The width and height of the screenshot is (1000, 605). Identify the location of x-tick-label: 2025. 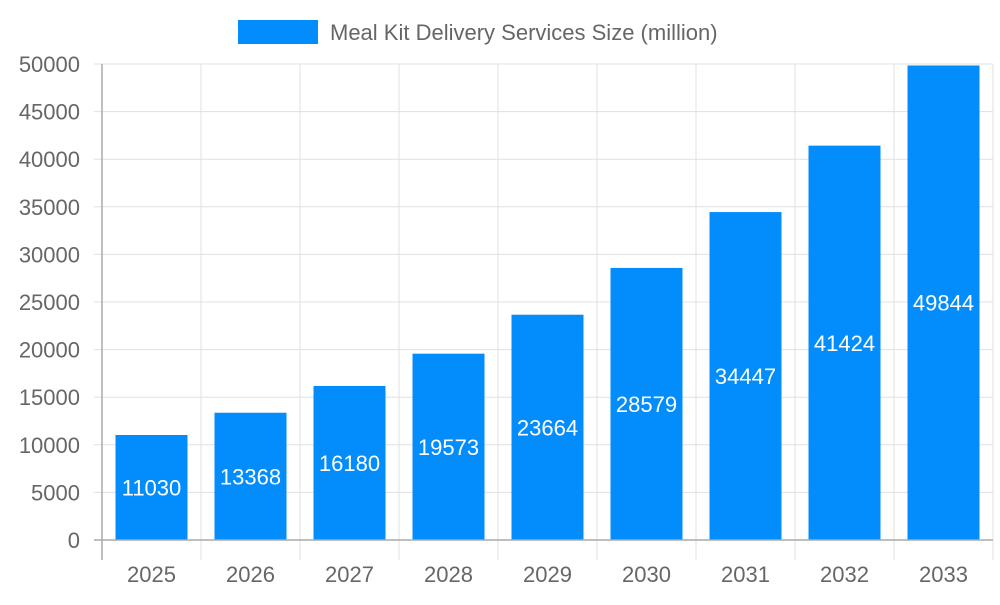
(151, 574).